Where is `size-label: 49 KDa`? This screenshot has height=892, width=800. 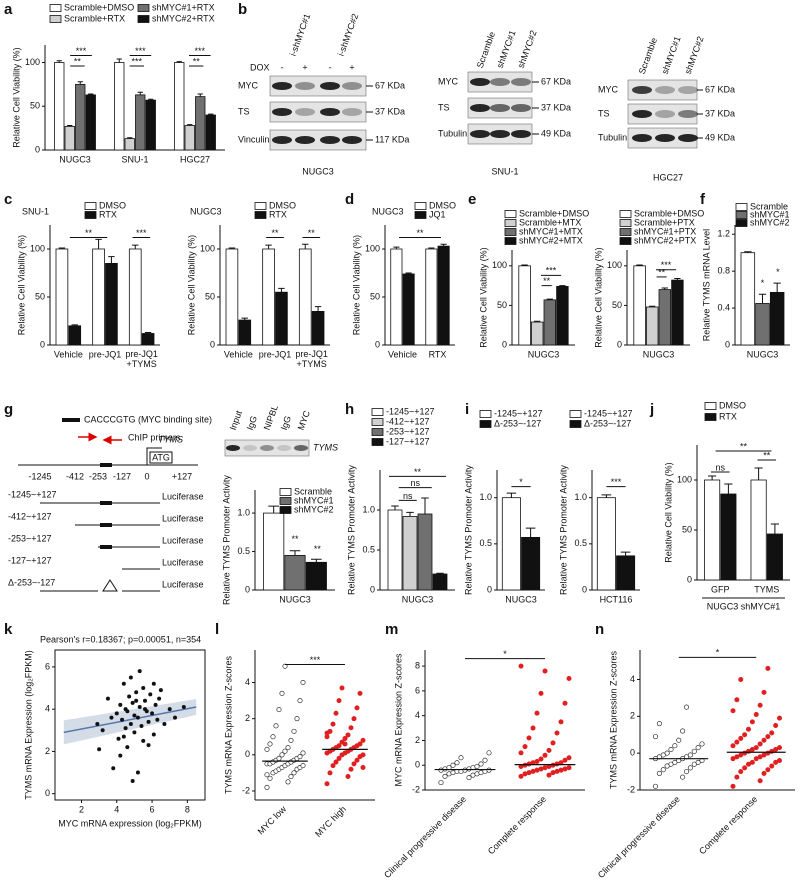 size-label: 49 KDa is located at coordinates (720, 137).